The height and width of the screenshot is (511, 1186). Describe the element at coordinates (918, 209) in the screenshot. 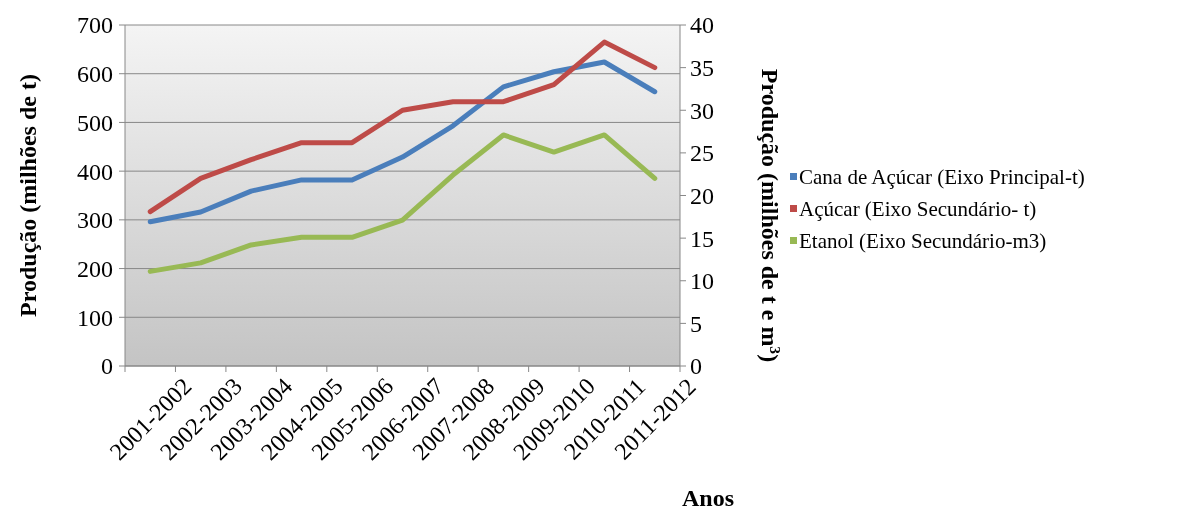

I see `legend-label: Açúcar (Eixo Secundário- t)` at that location.